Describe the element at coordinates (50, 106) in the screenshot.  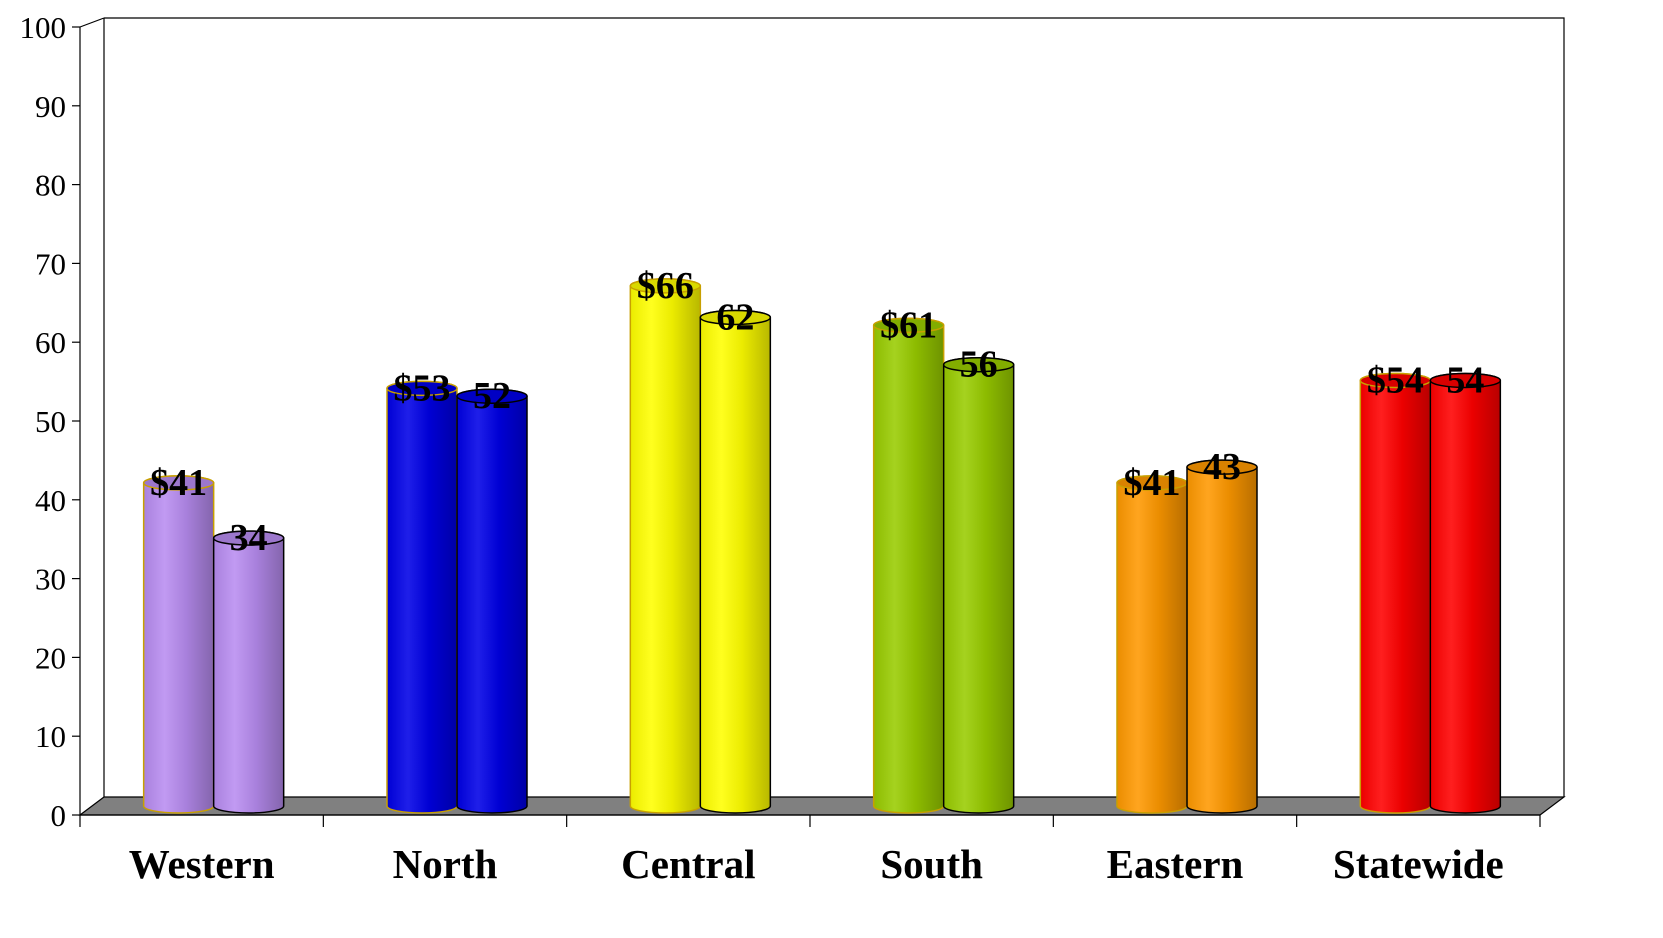
I see `y-tick-label: 90` at that location.